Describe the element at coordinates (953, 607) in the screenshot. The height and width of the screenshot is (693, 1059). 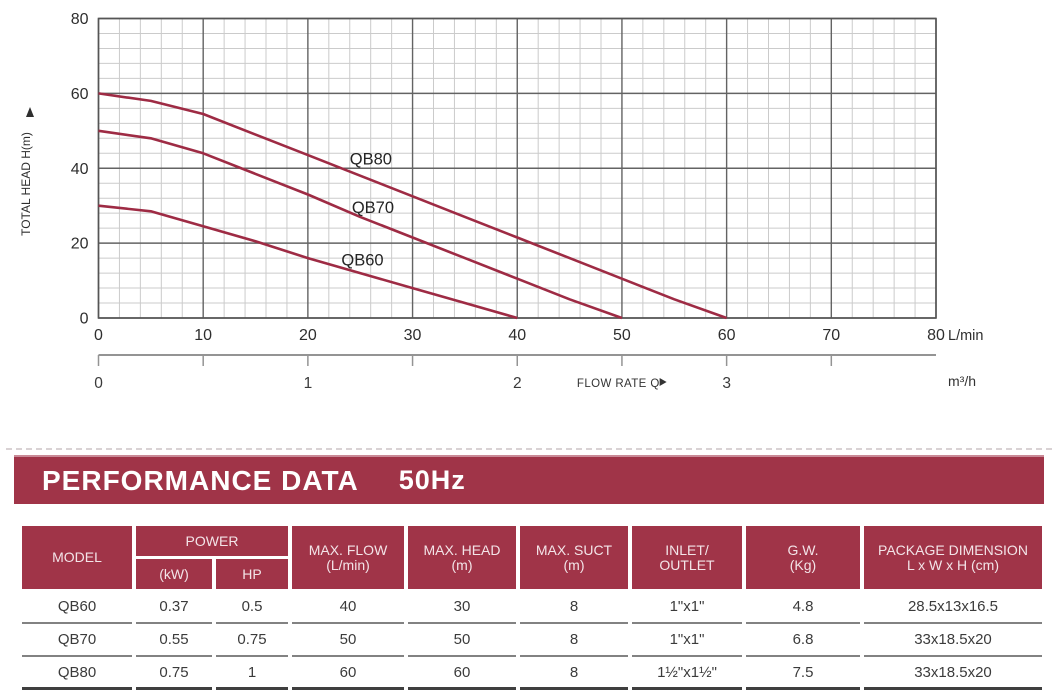
I see `cell-package: 28.5x13x16.5` at that location.